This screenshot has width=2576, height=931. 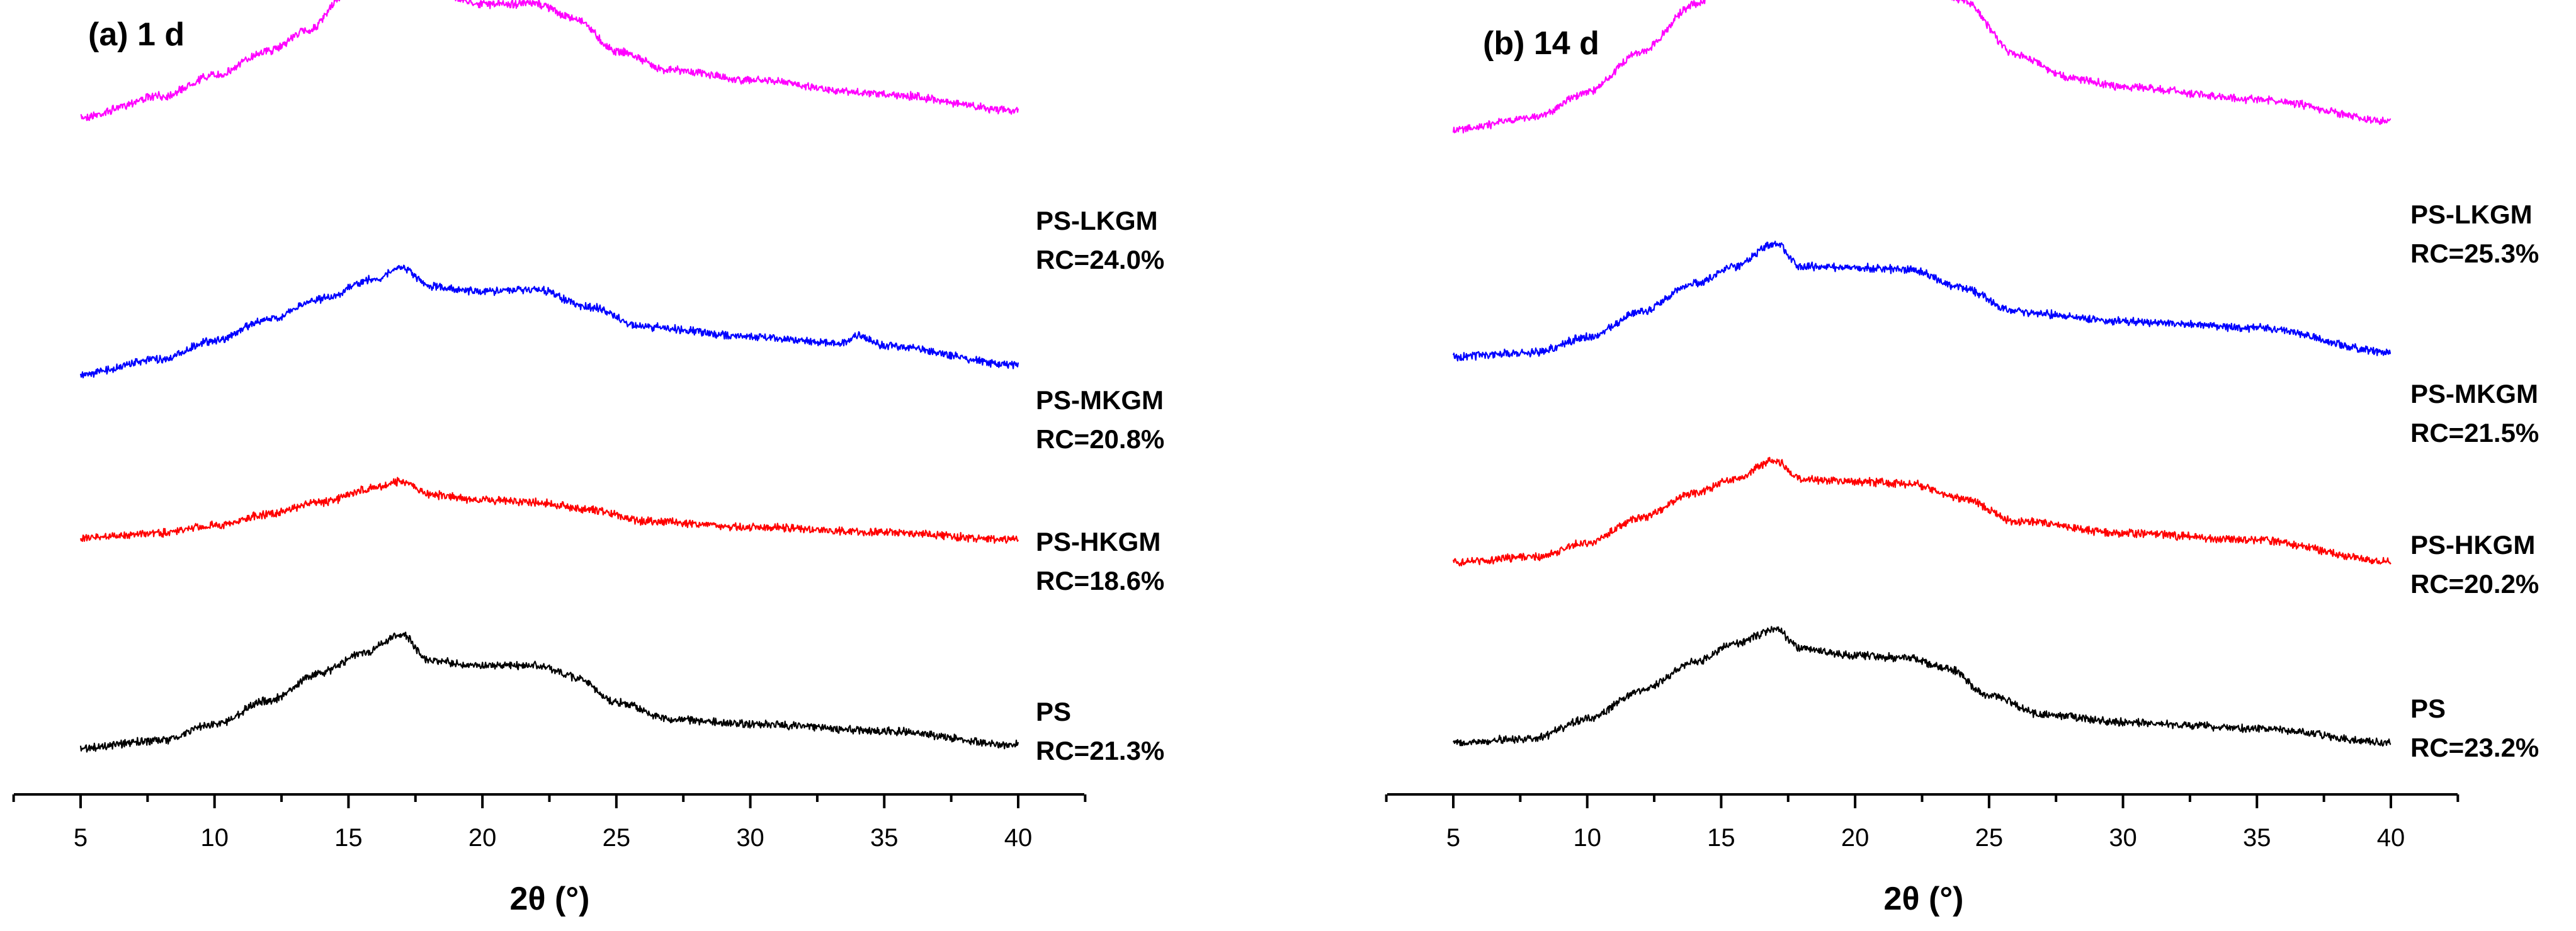 I want to click on series-rc-label: RC=21.3%, so click(x=1100, y=750).